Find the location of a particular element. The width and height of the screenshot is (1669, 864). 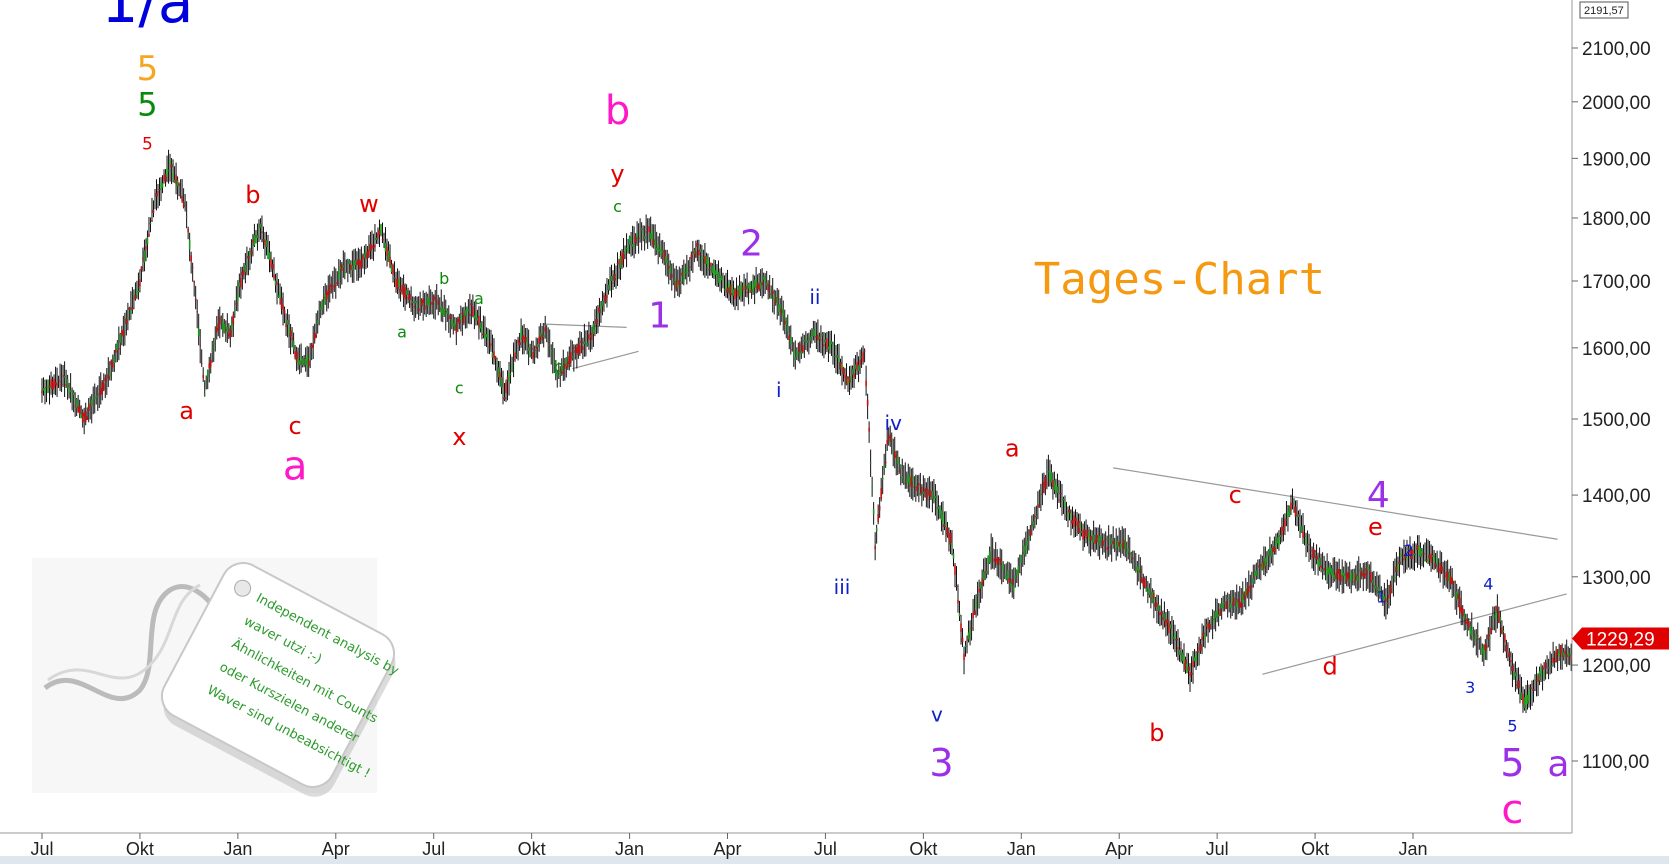

time-tick-label: Okt is located at coordinates (1315, 849).